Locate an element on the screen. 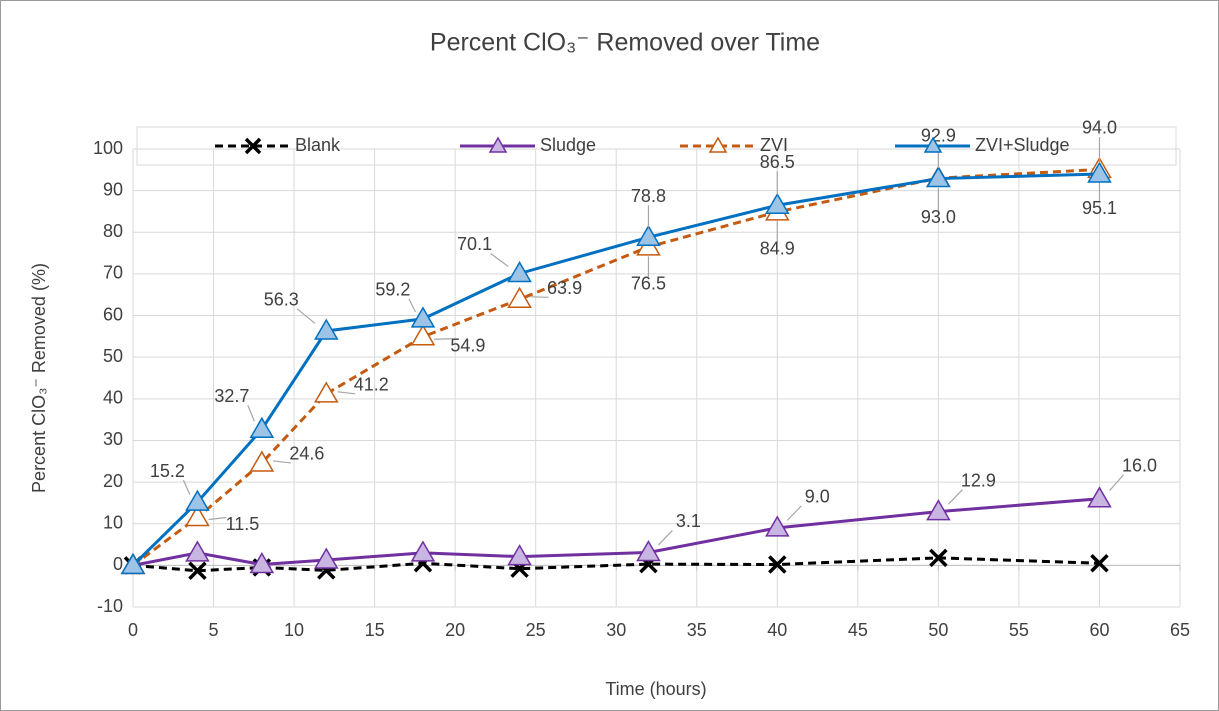 The width and height of the screenshot is (1219, 711). y-tick-label: 10 is located at coordinates (113, 522).